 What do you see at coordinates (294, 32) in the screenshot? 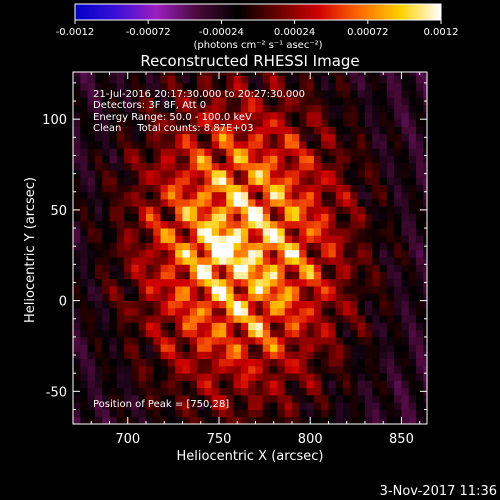
I see `colorbar-tick-label: 0.00024` at bounding box center [294, 32].